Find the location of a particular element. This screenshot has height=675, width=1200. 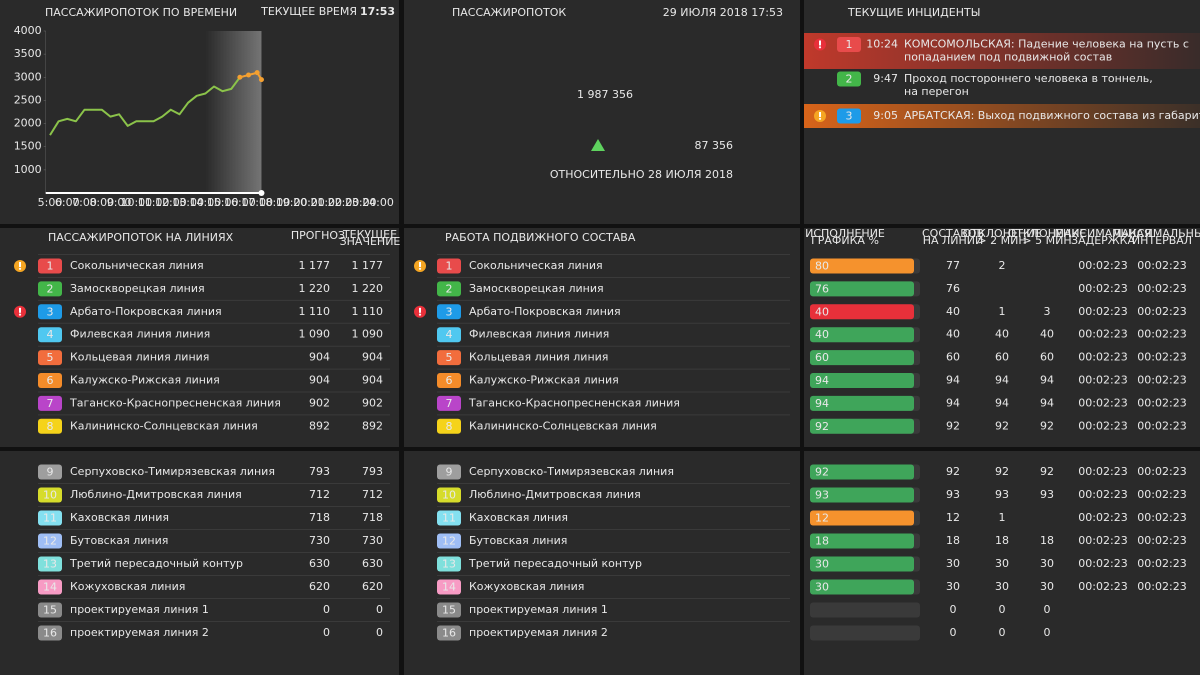

line-badge-number: 5 is located at coordinates (449, 357).